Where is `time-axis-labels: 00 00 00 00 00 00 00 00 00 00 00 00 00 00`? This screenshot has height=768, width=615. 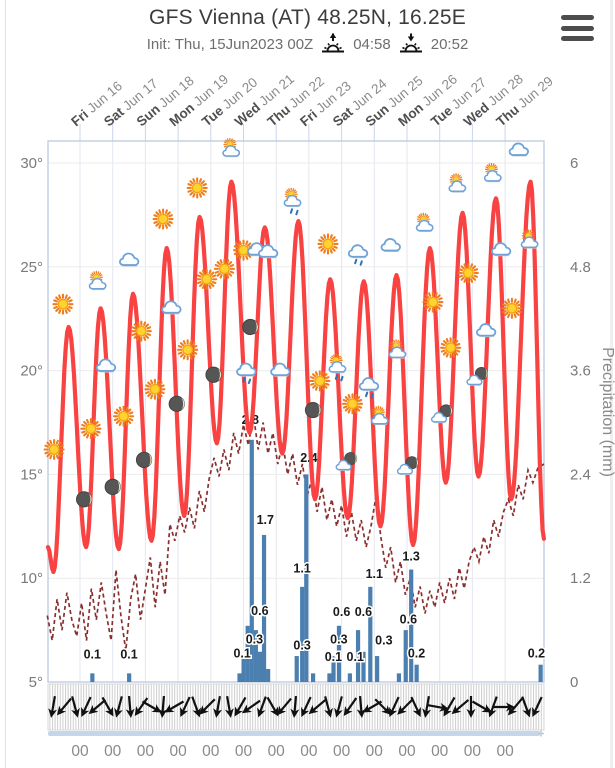 time-axis-labels: 00 00 00 00 00 00 00 00 00 00 00 00 00 00 is located at coordinates (292, 751).